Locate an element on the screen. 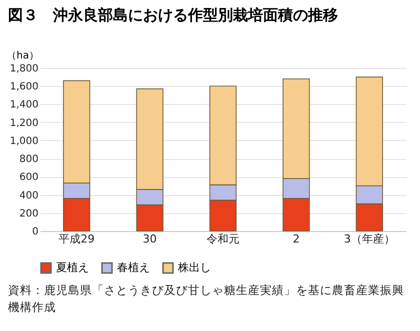  legend-label: 夏植え is located at coordinates (72, 267).